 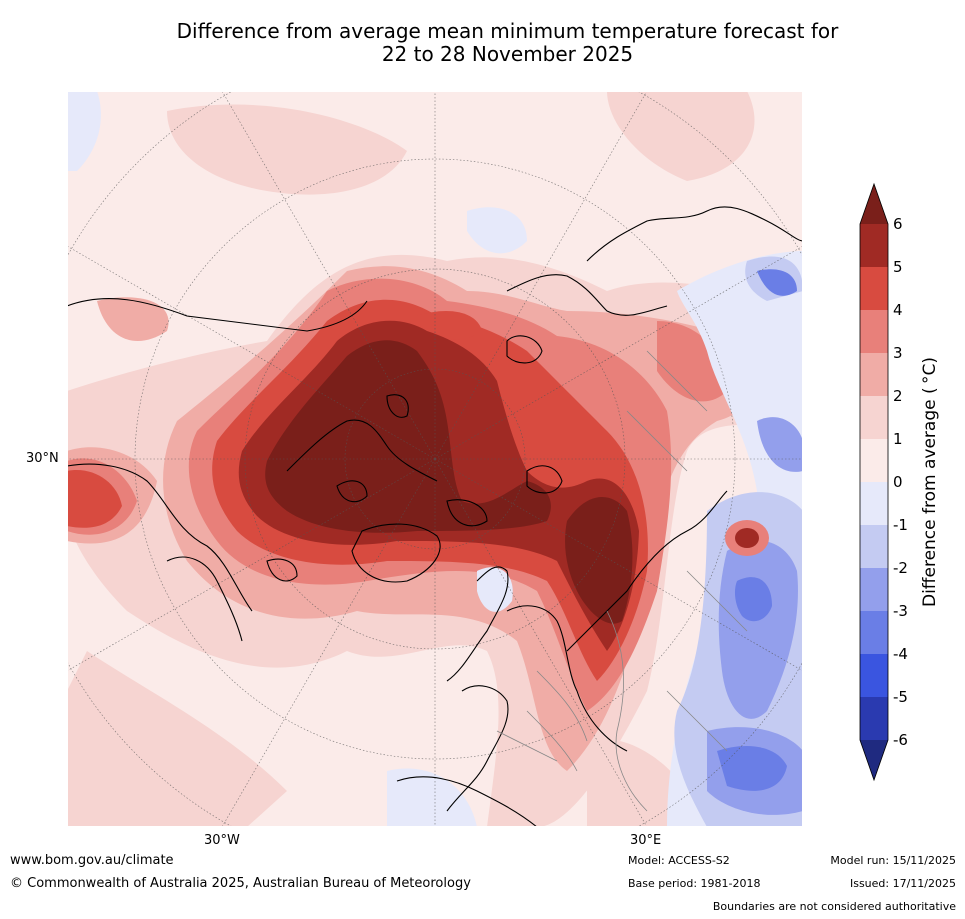 What do you see at coordinates (507, 54) in the screenshot?
I see `title-line-2: 22 to 28 November 2025` at bounding box center [507, 54].